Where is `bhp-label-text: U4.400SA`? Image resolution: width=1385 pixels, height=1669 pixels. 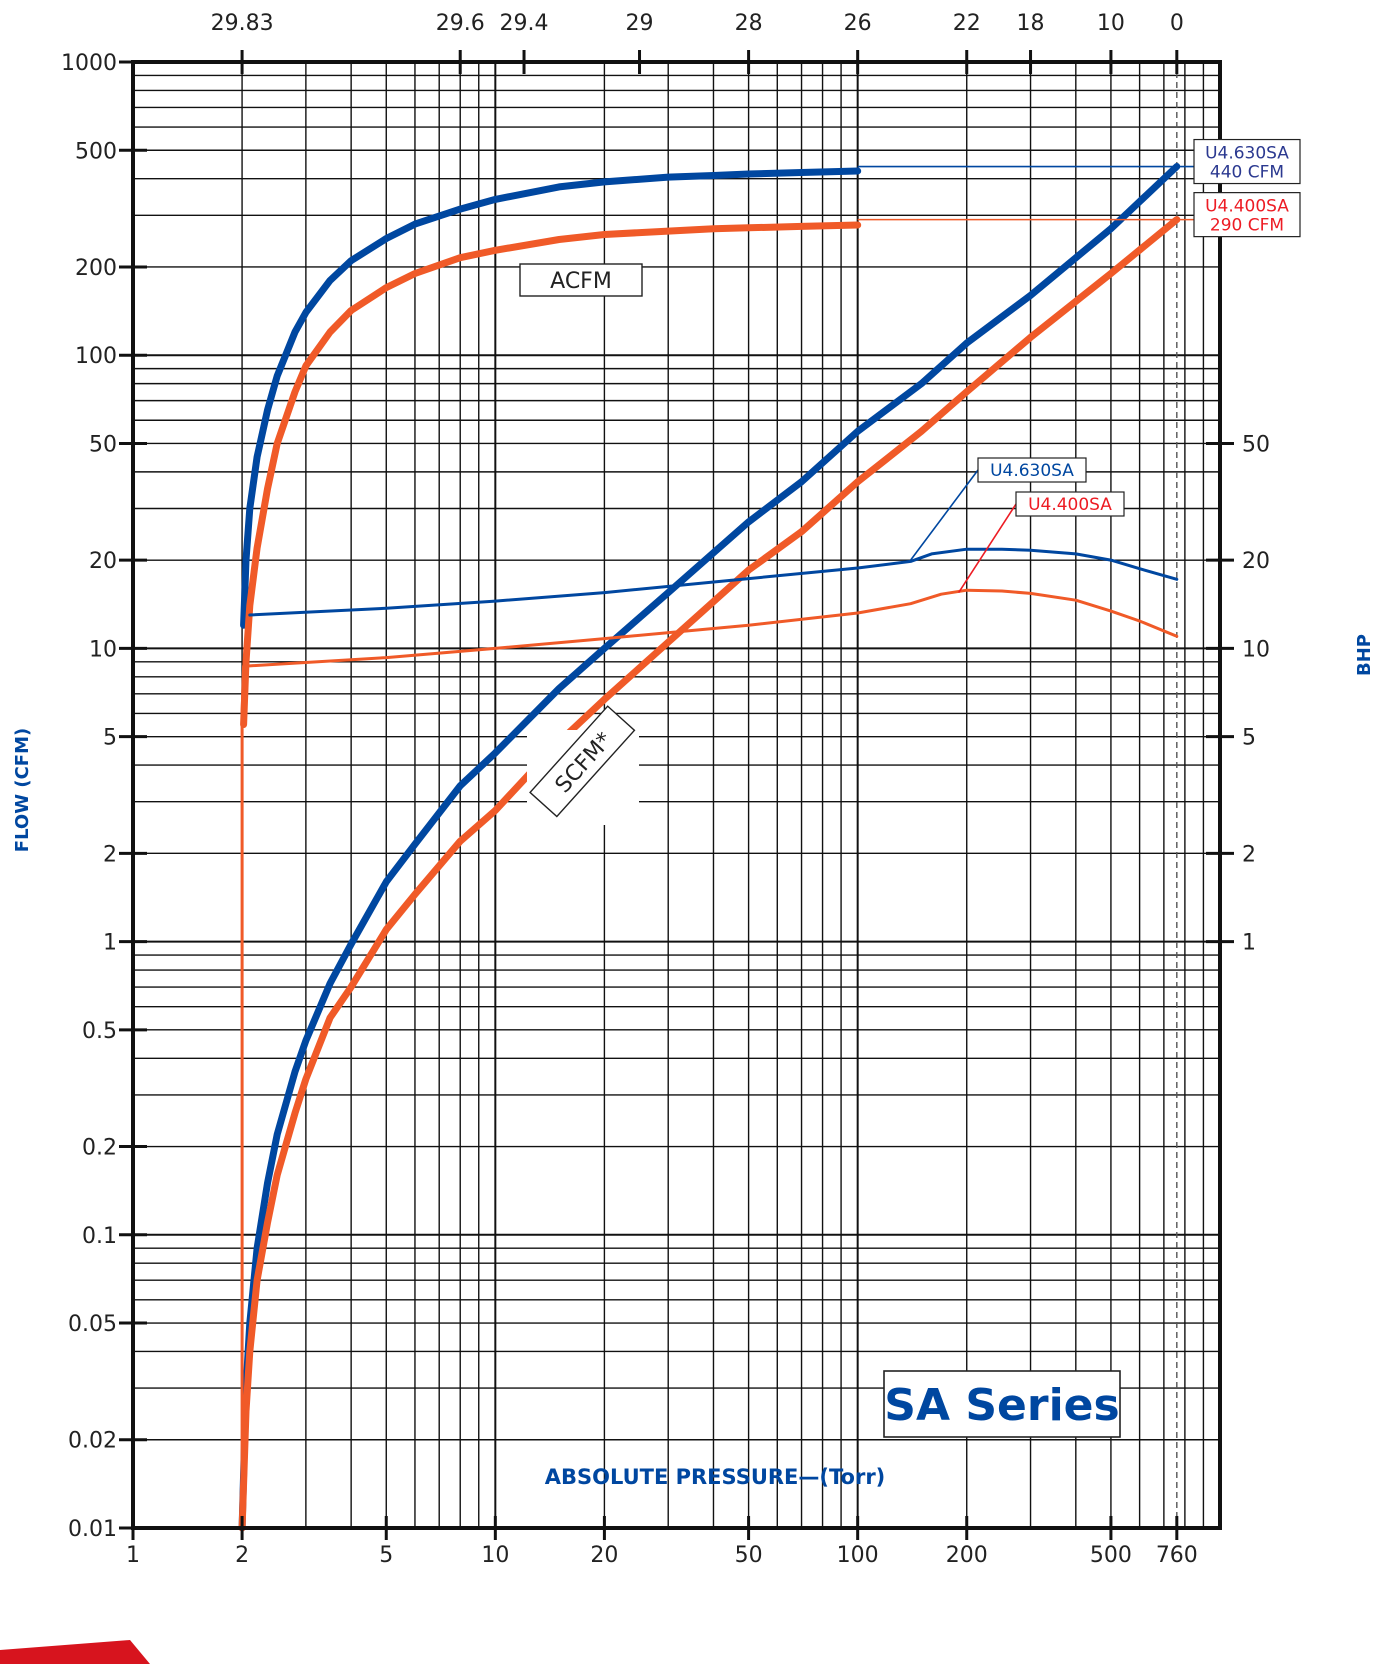 bhp-label-text: U4.400SA is located at coordinates (1070, 505).